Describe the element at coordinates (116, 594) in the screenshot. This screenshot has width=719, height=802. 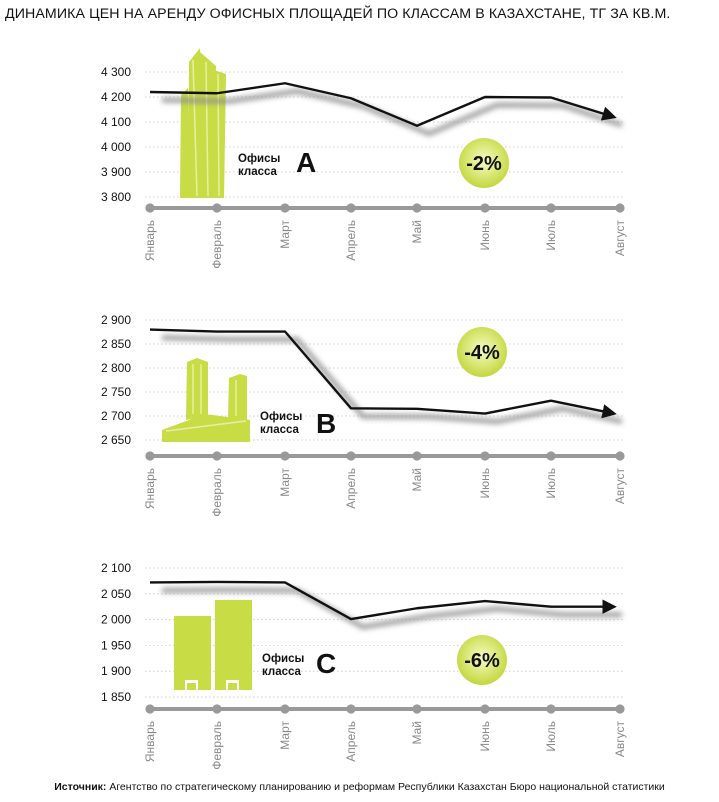
I see `y-tick-label: 2 050` at that location.